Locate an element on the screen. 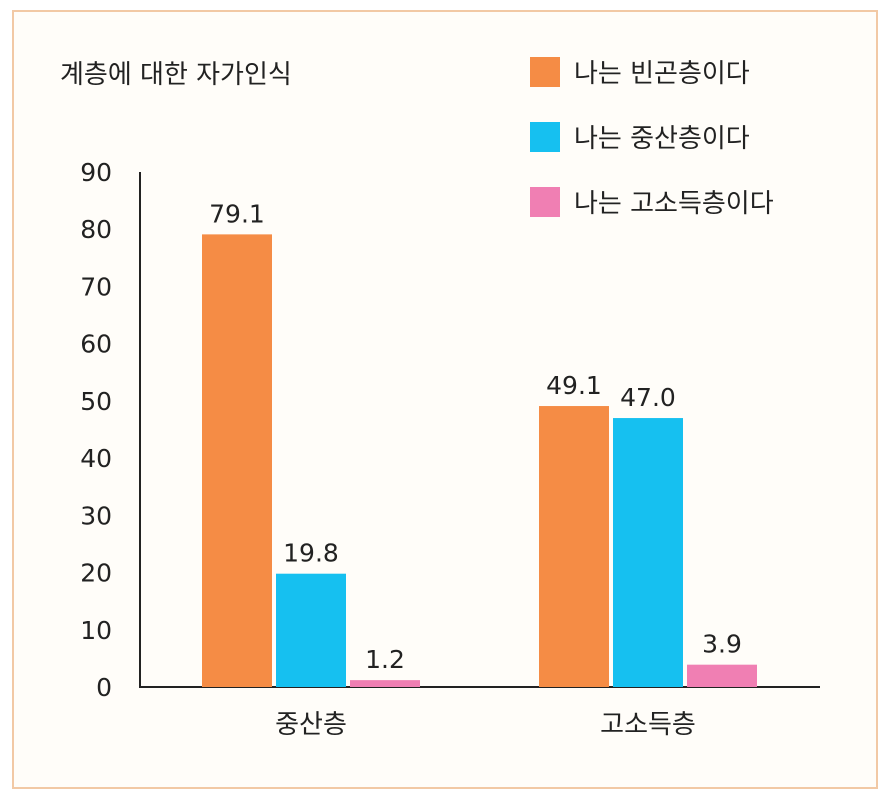 The height and width of the screenshot is (803, 894). x-tick-label: 고소득층 is located at coordinates (648, 725).